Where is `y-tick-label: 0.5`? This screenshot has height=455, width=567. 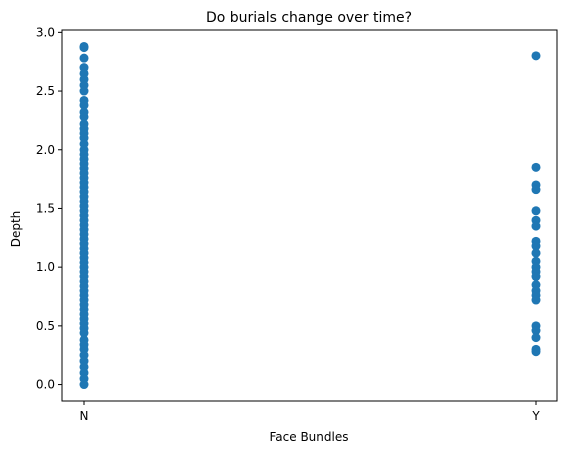 y-tick-label: 0.5 is located at coordinates (45, 326).